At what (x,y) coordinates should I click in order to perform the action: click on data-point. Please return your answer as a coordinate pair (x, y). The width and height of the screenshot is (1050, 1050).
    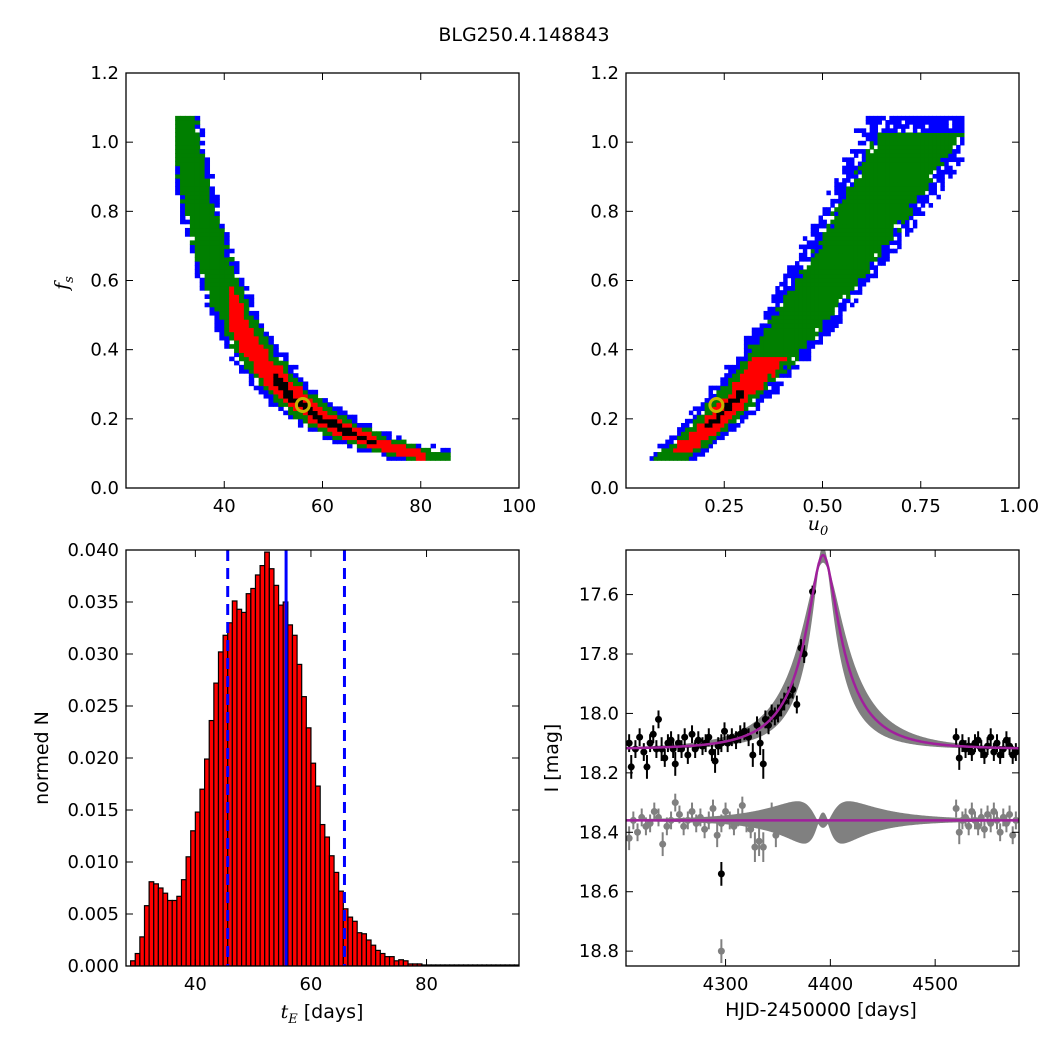
    Looking at the image, I should click on (978, 740).